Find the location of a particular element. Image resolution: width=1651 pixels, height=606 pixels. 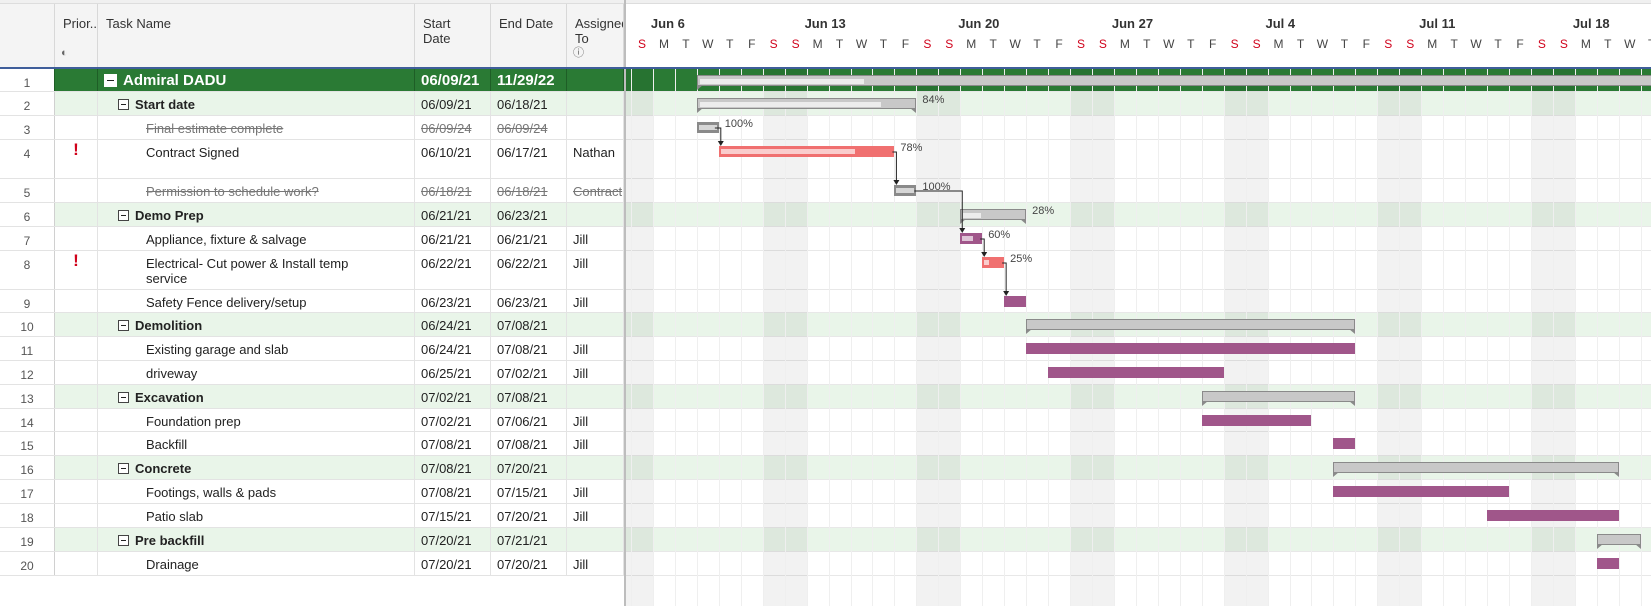

task-name-cell: Start date is located at coordinates (256, 103).